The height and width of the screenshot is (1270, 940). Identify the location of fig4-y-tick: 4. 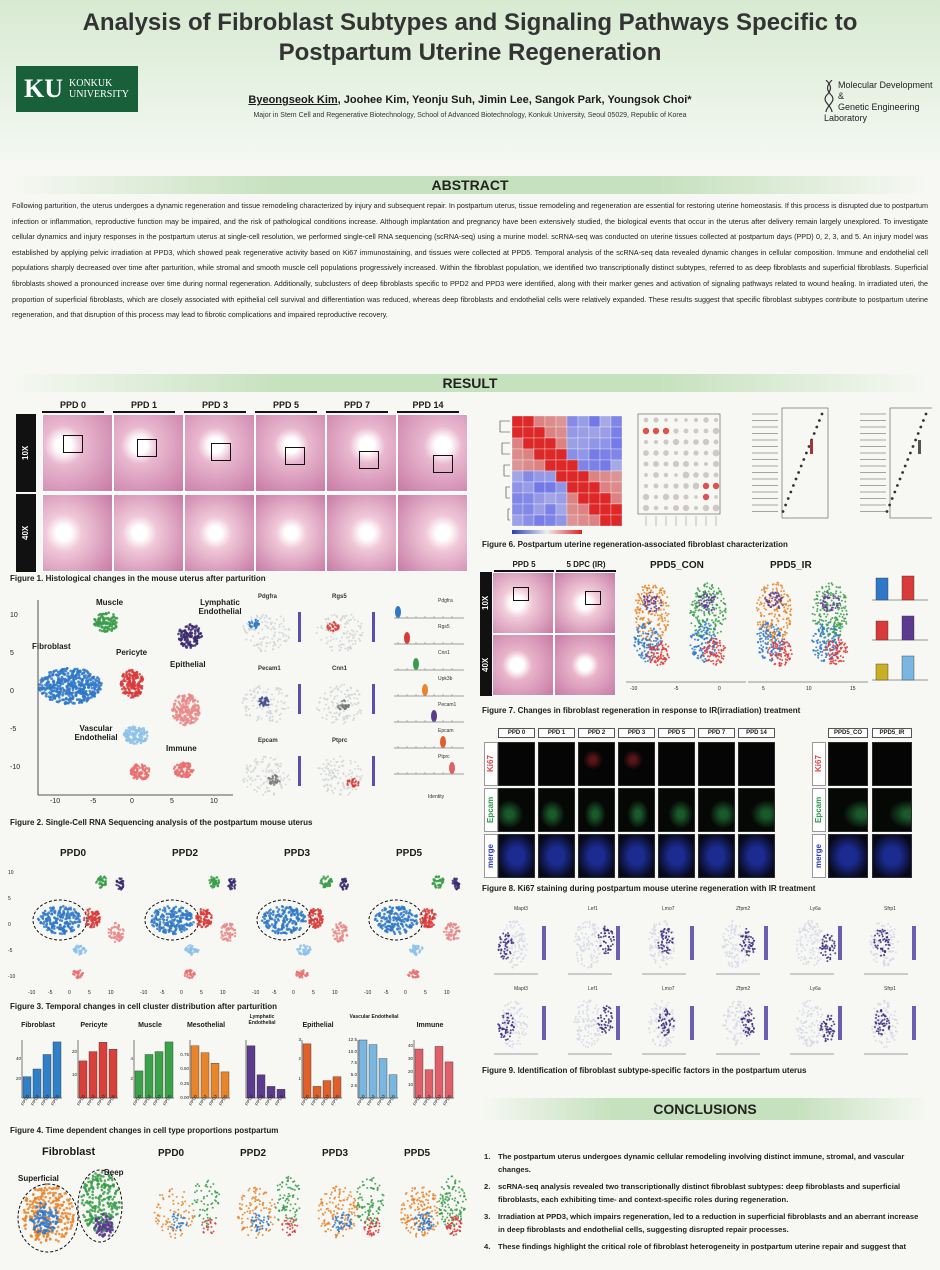
(131, 1059).